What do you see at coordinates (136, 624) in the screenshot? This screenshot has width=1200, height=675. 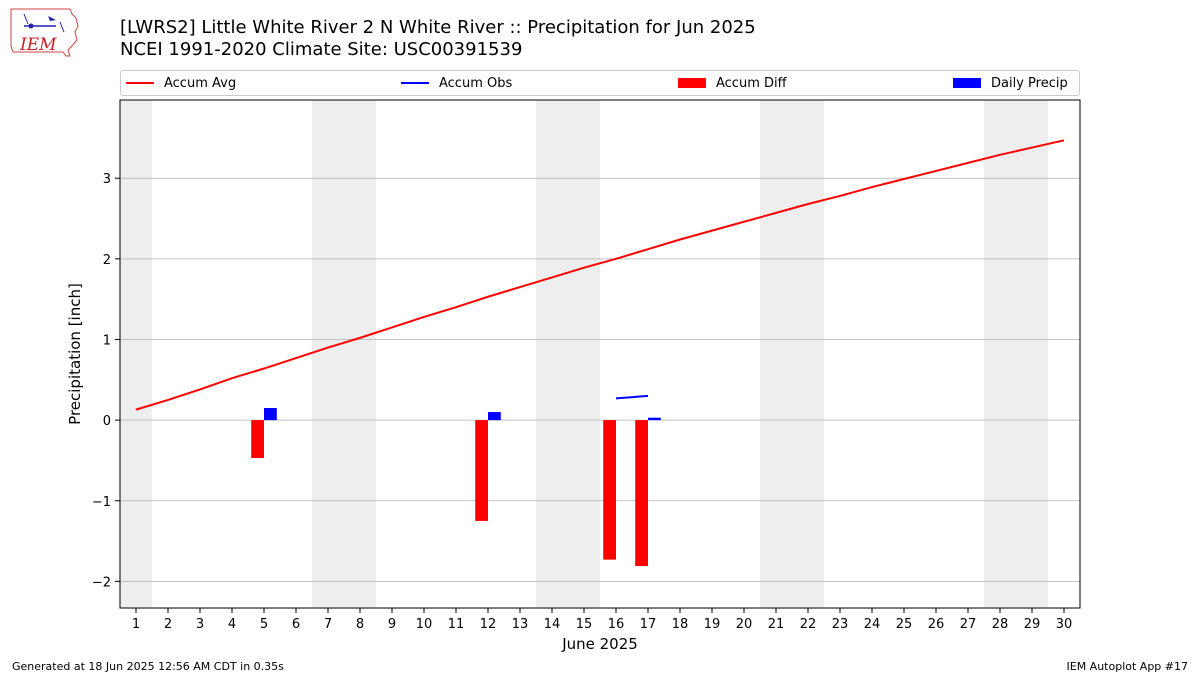 I see `x-tick-label: 1` at bounding box center [136, 624].